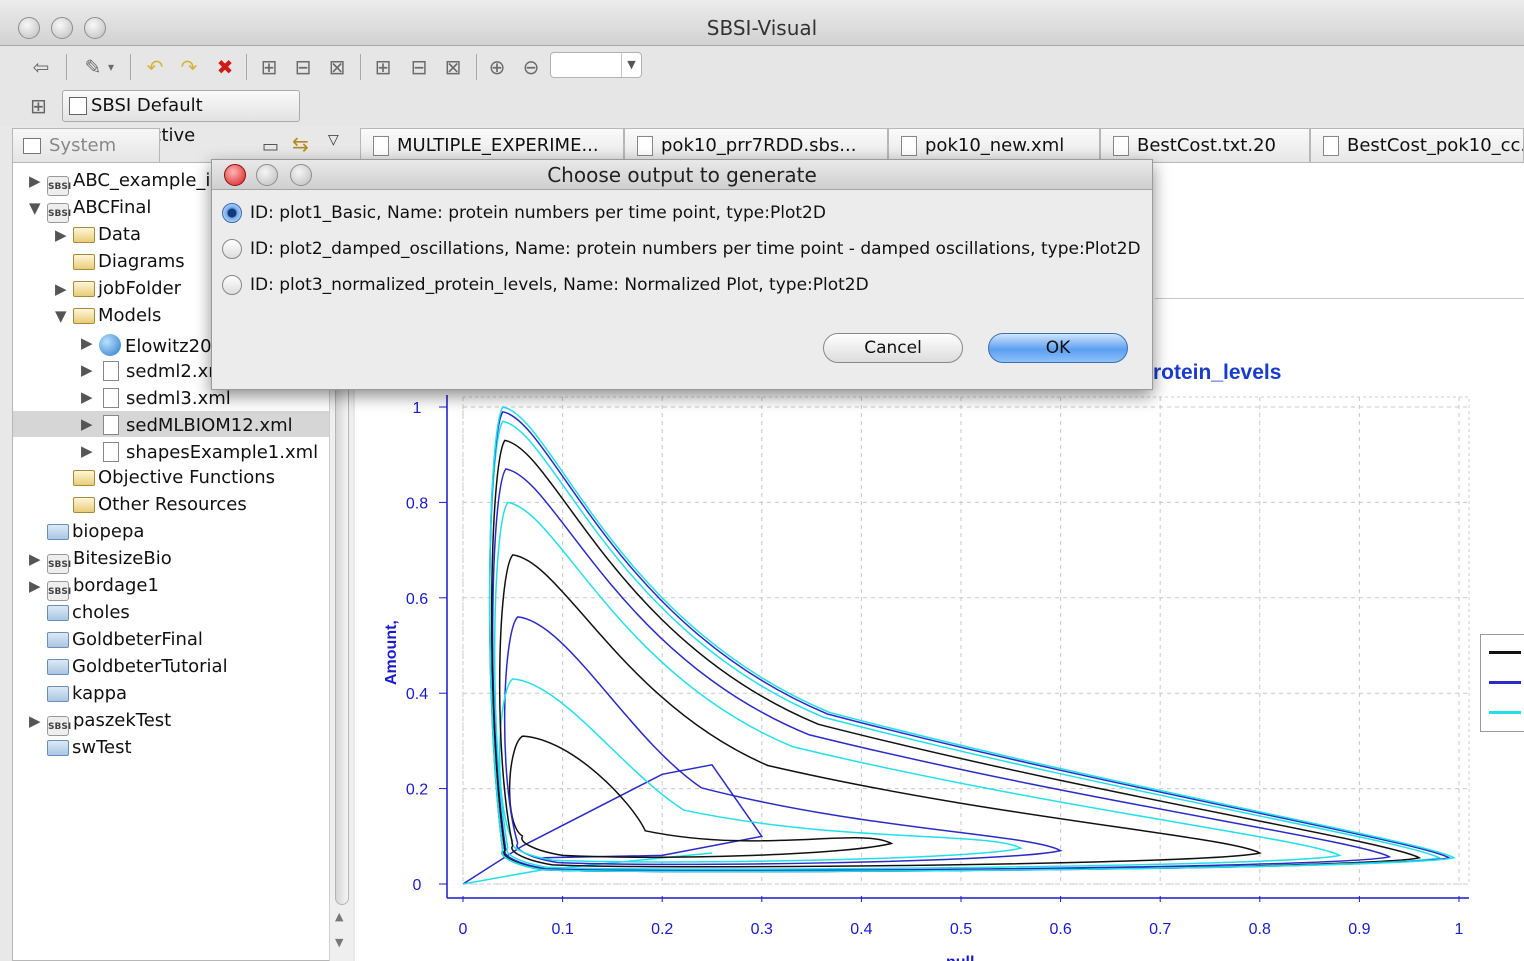 The height and width of the screenshot is (961, 1524). Describe the element at coordinates (32, 146) in the screenshot. I see `view-icon` at that location.